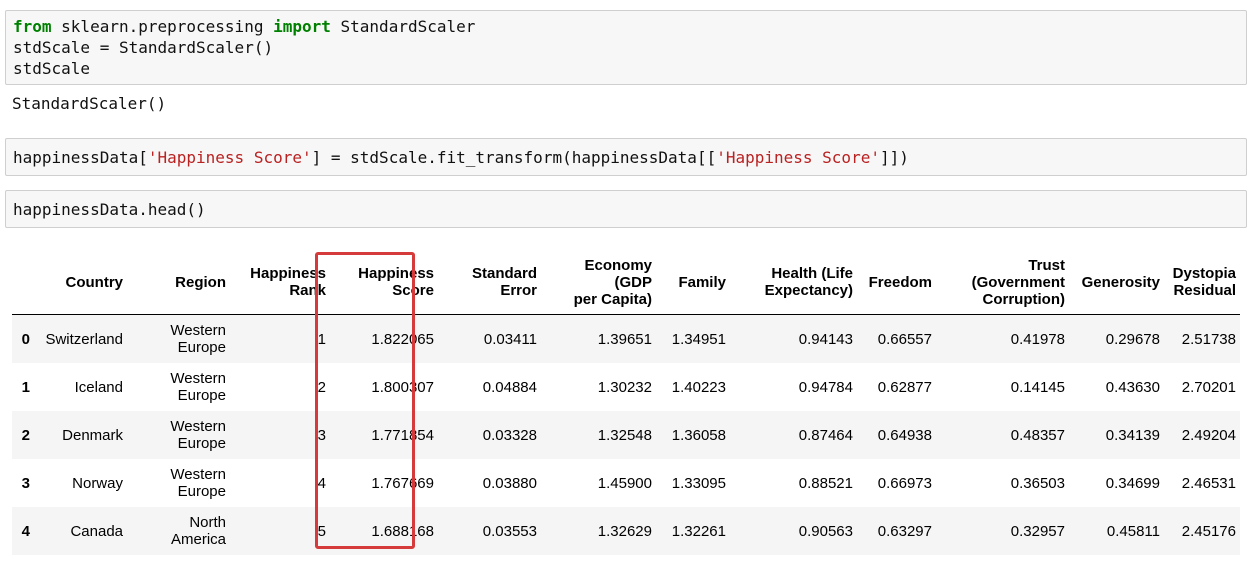 The height and width of the screenshot is (563, 1252). I want to click on code-text: ]]), so click(894, 157).